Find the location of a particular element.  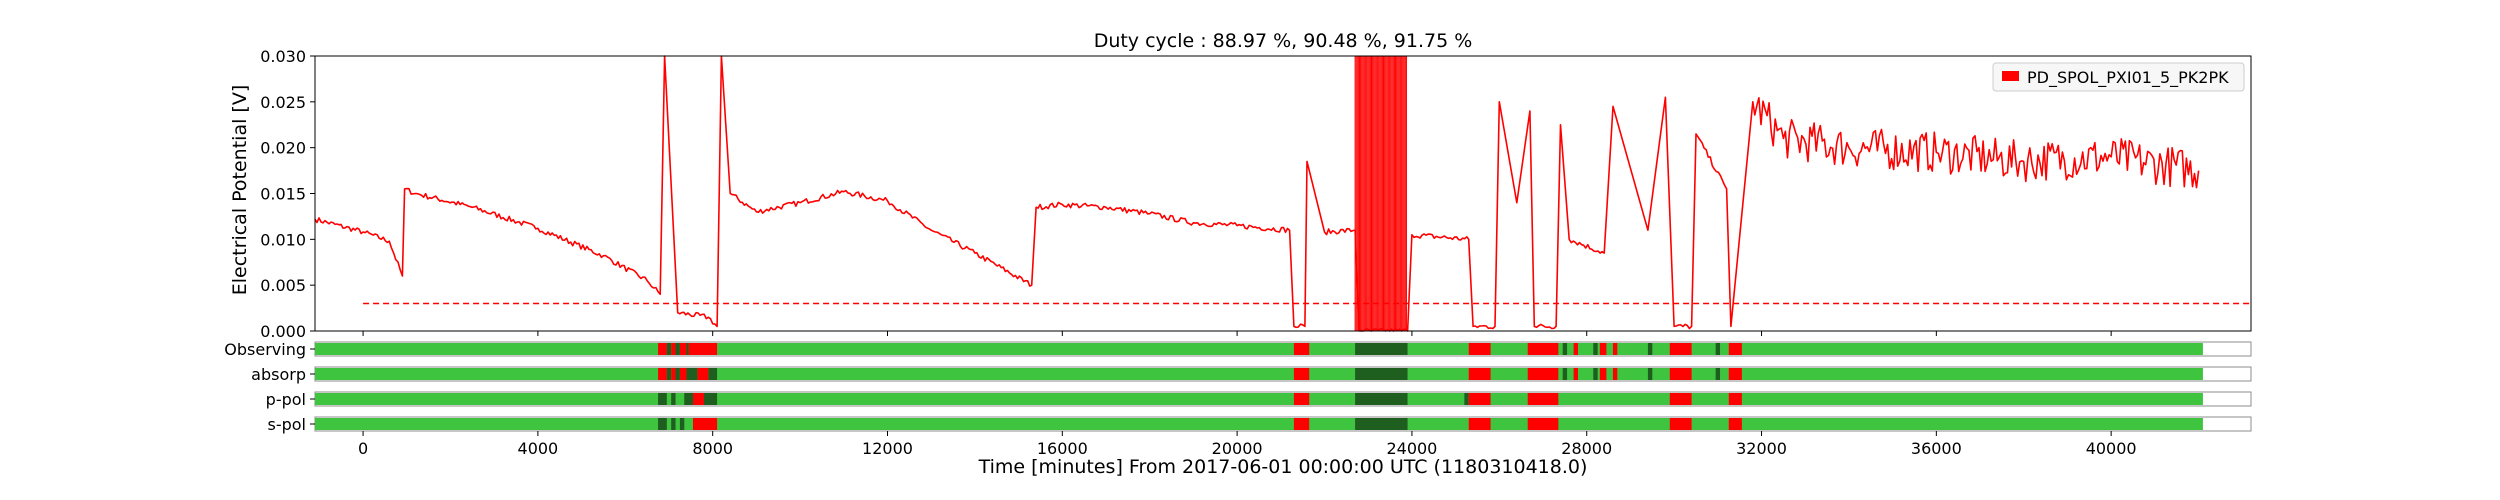

y-tick-label: 0.020 is located at coordinates (283, 148).